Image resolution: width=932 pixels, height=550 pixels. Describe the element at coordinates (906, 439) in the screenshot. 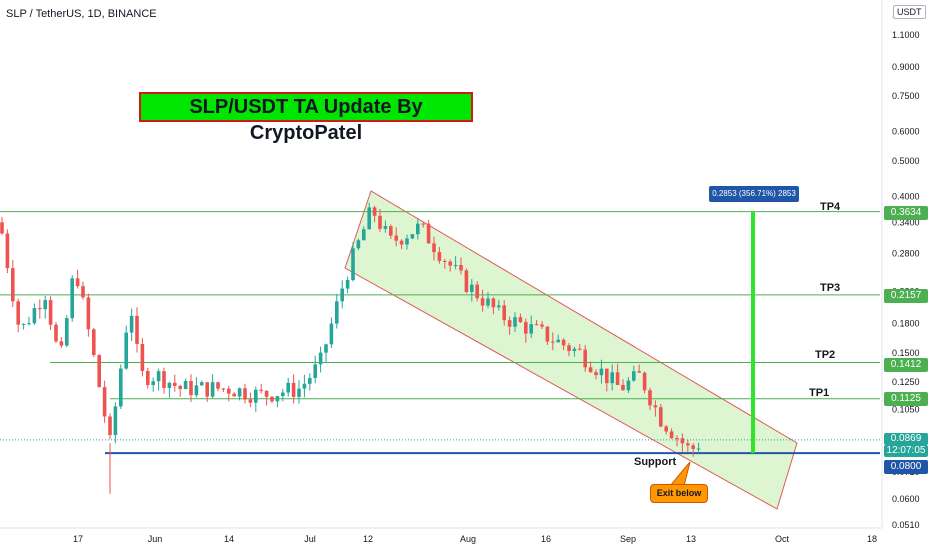

I see `current-price-tag: 0.0869` at that location.